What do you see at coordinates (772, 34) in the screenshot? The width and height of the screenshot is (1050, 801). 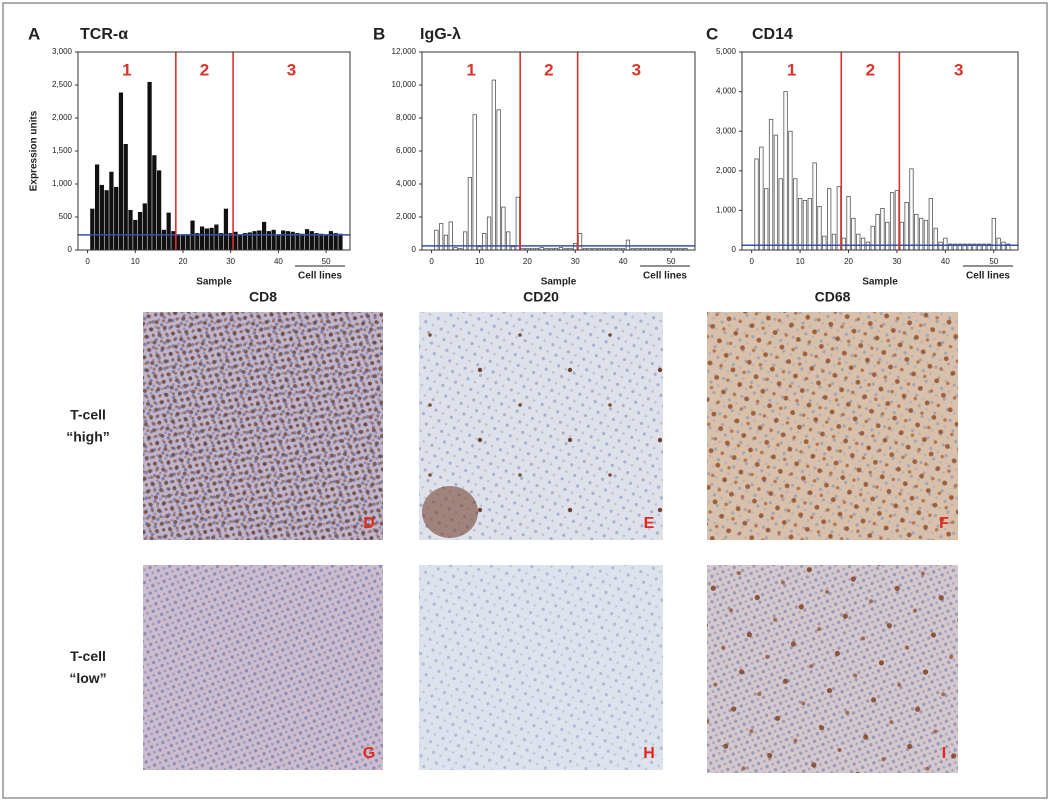 I see `chart-title: CD14` at bounding box center [772, 34].